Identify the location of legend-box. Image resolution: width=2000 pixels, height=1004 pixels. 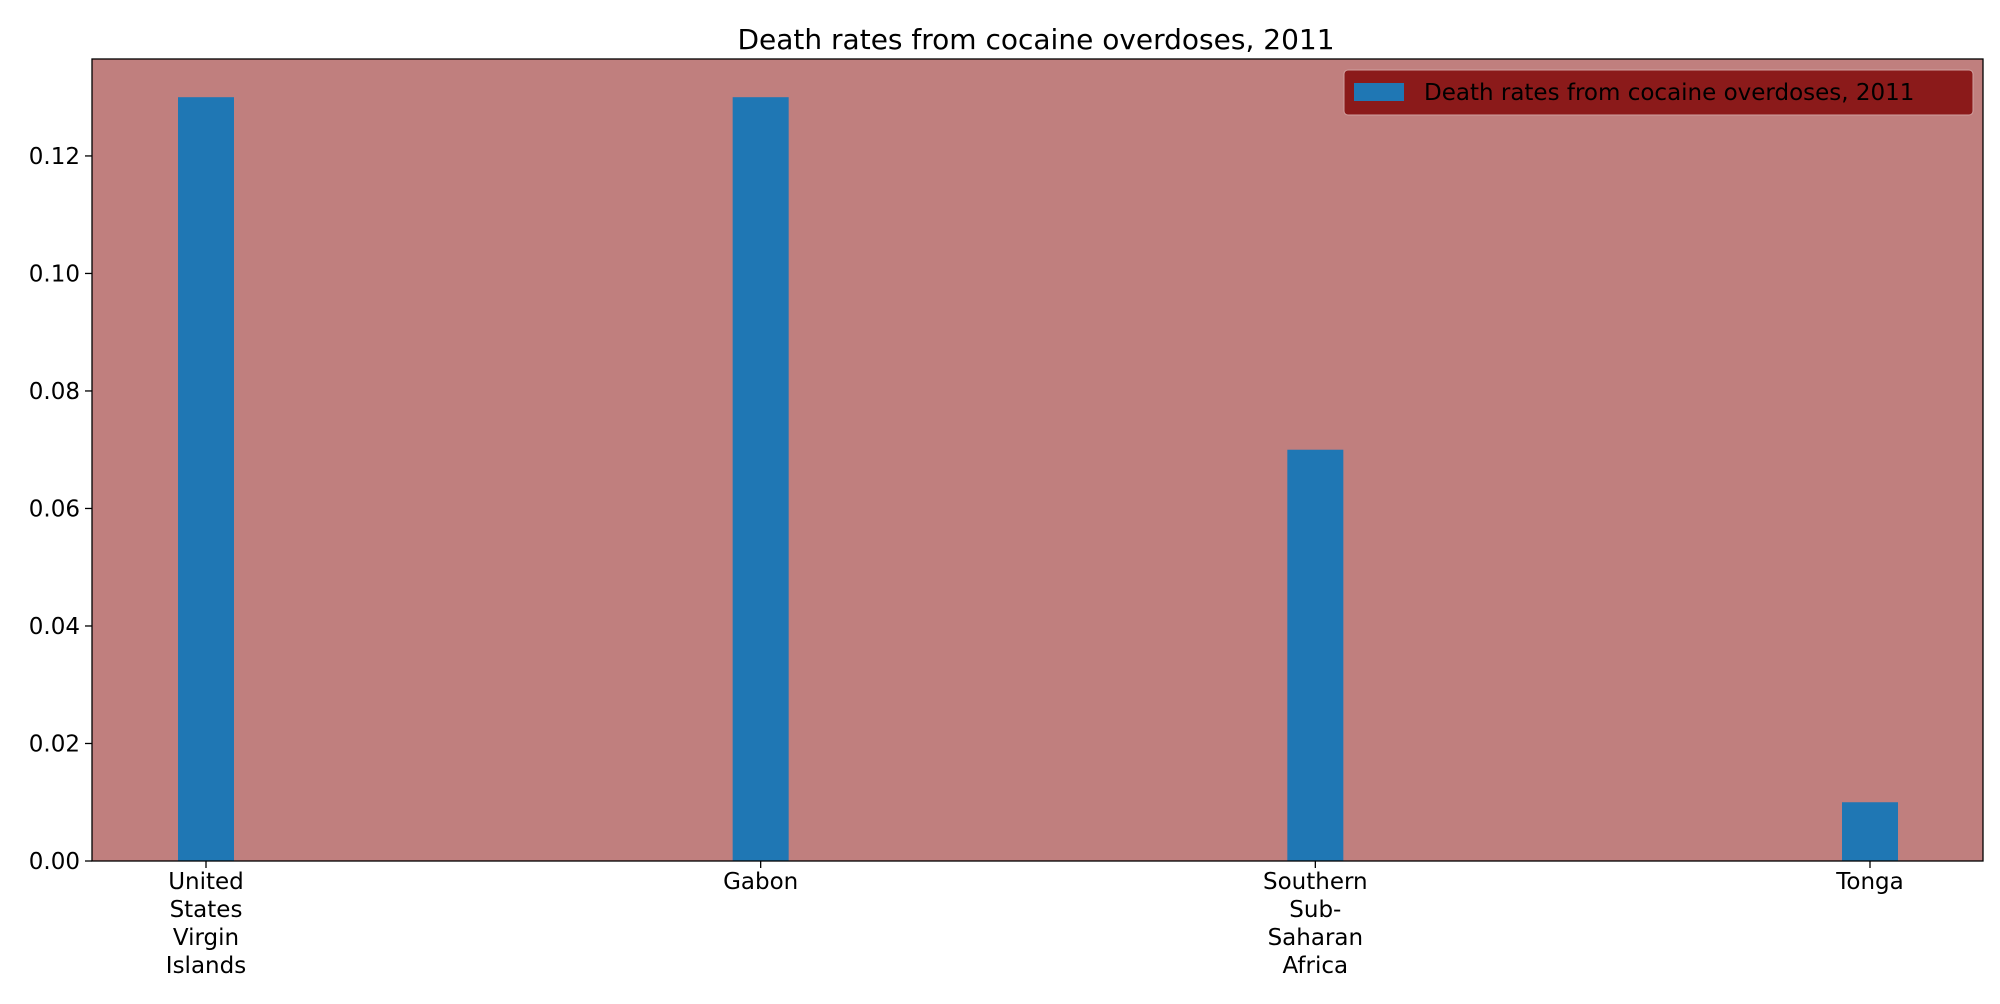
(1658, 92).